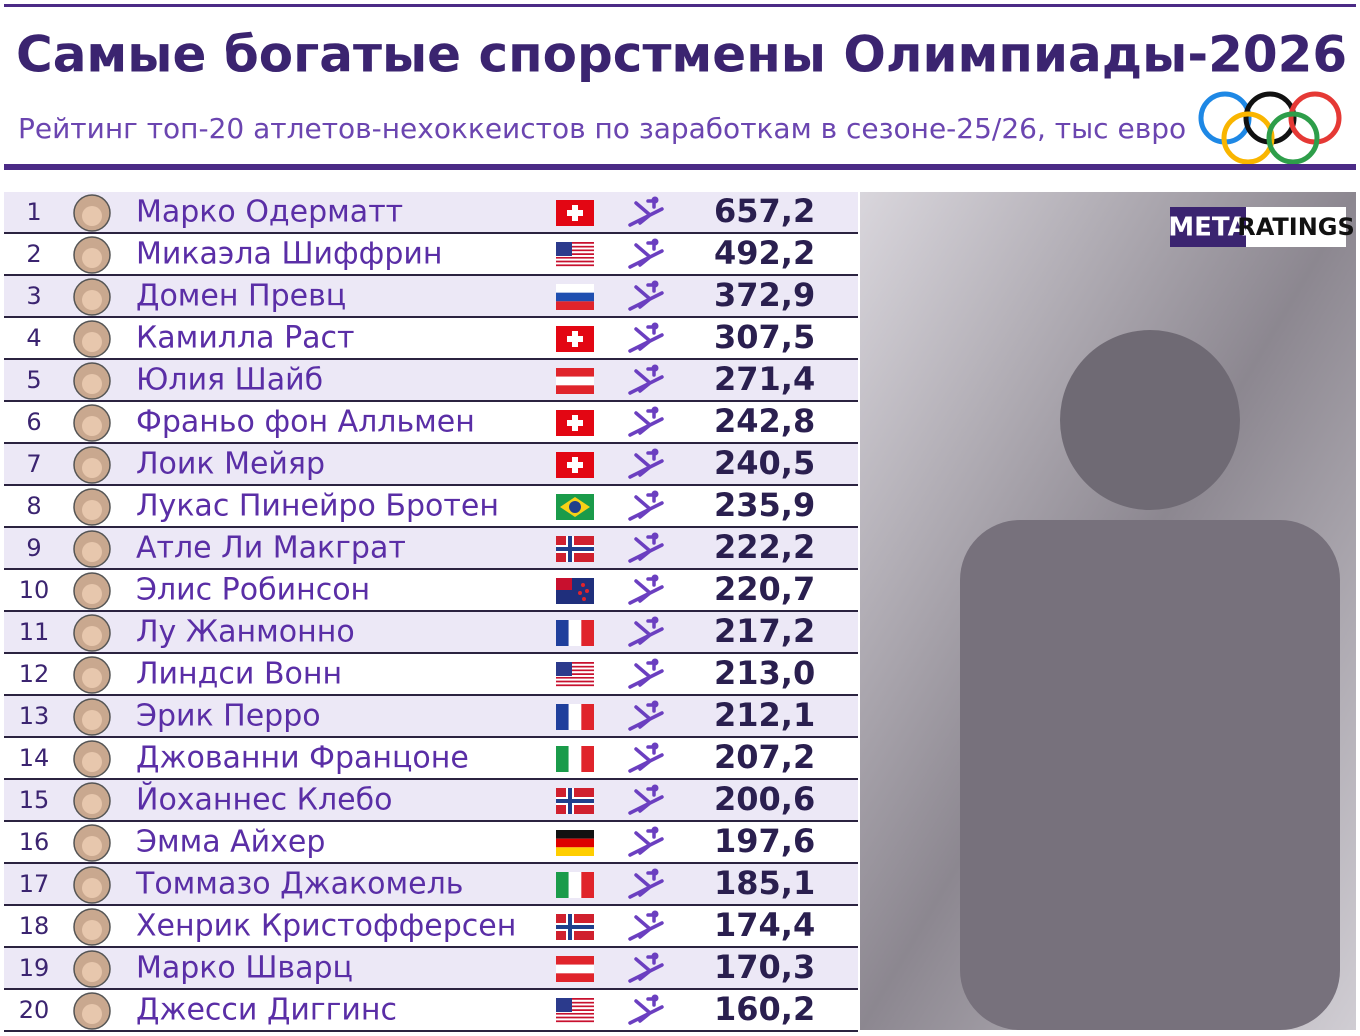 This screenshot has width=1360, height=1036. What do you see at coordinates (1270, 128) in the screenshot?
I see `olympic-rings` at bounding box center [1270, 128].